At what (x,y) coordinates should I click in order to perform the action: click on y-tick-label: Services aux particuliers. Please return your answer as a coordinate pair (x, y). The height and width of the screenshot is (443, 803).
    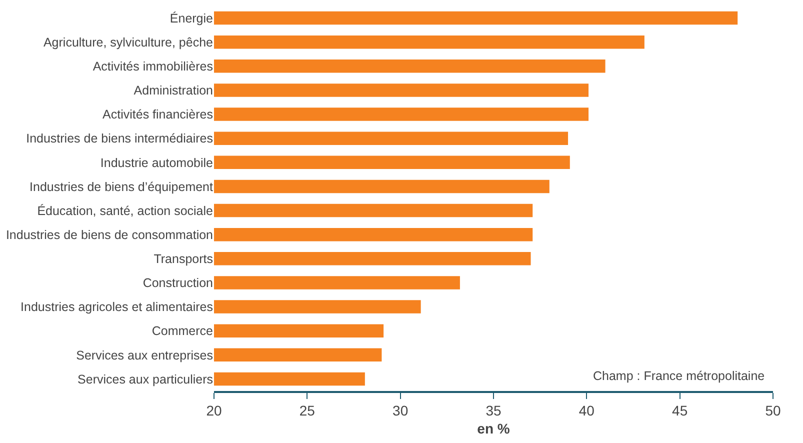
    Looking at the image, I should click on (145, 379).